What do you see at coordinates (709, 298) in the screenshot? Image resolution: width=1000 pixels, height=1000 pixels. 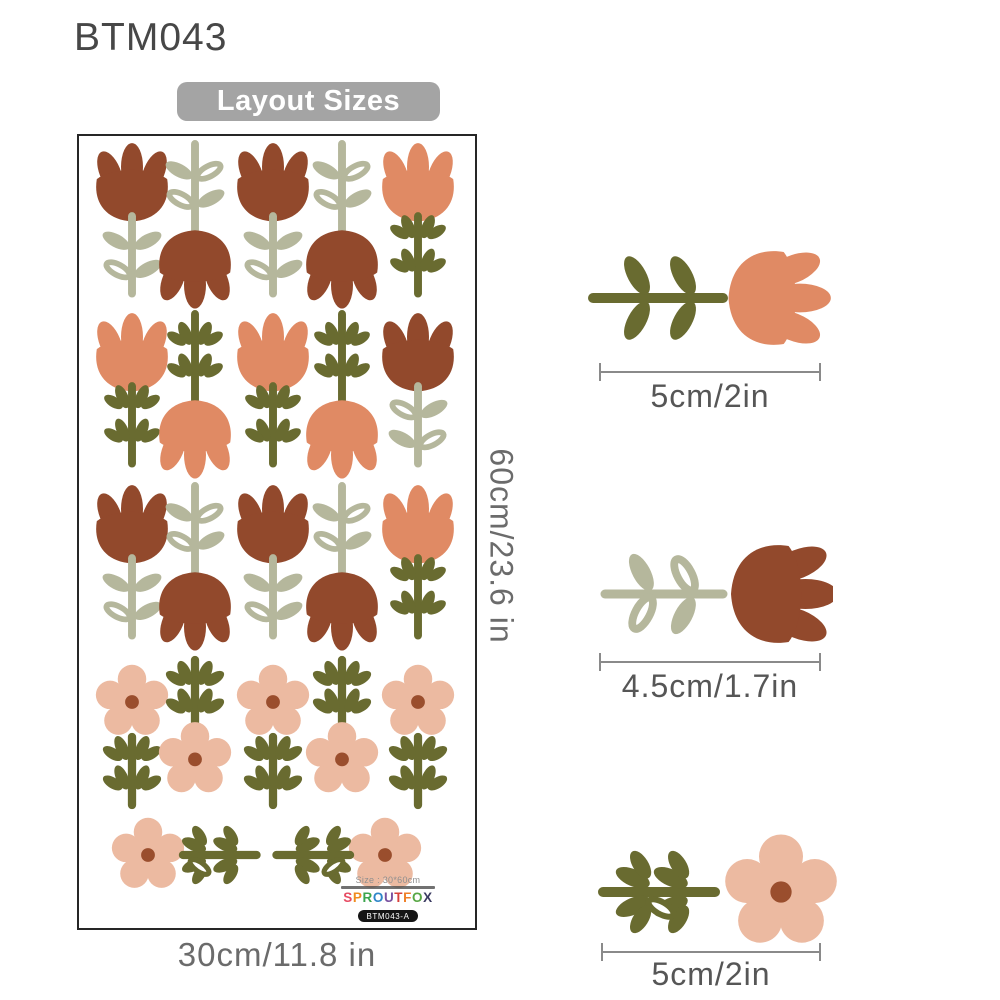 I see `coral-tulip-horizontal-illustration` at bounding box center [709, 298].